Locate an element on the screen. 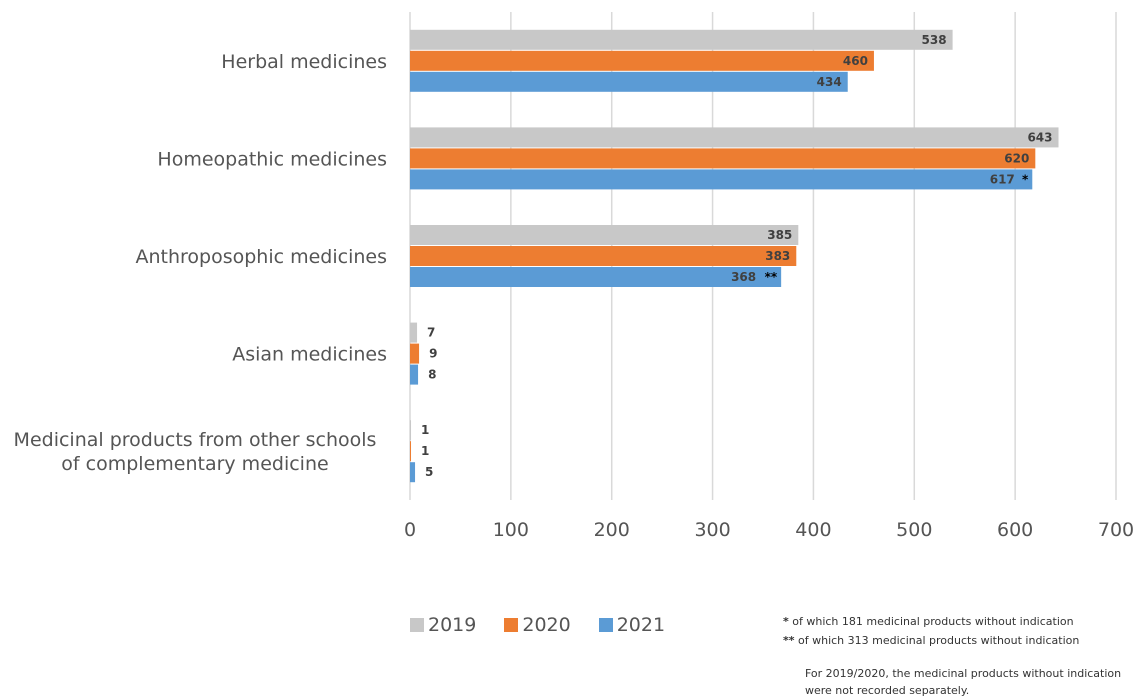 The image size is (1137, 699). category-label: Anthroposophic medicines is located at coordinates (261, 257).